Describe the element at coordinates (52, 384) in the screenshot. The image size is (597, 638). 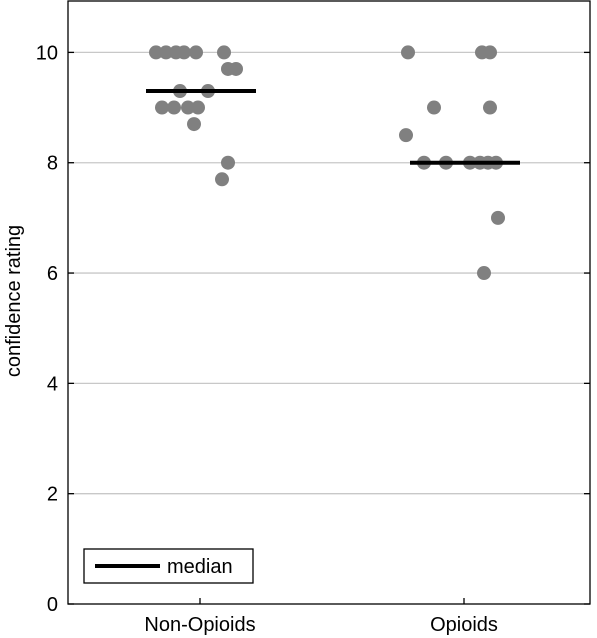
I see `y-tick-label: 4` at that location.